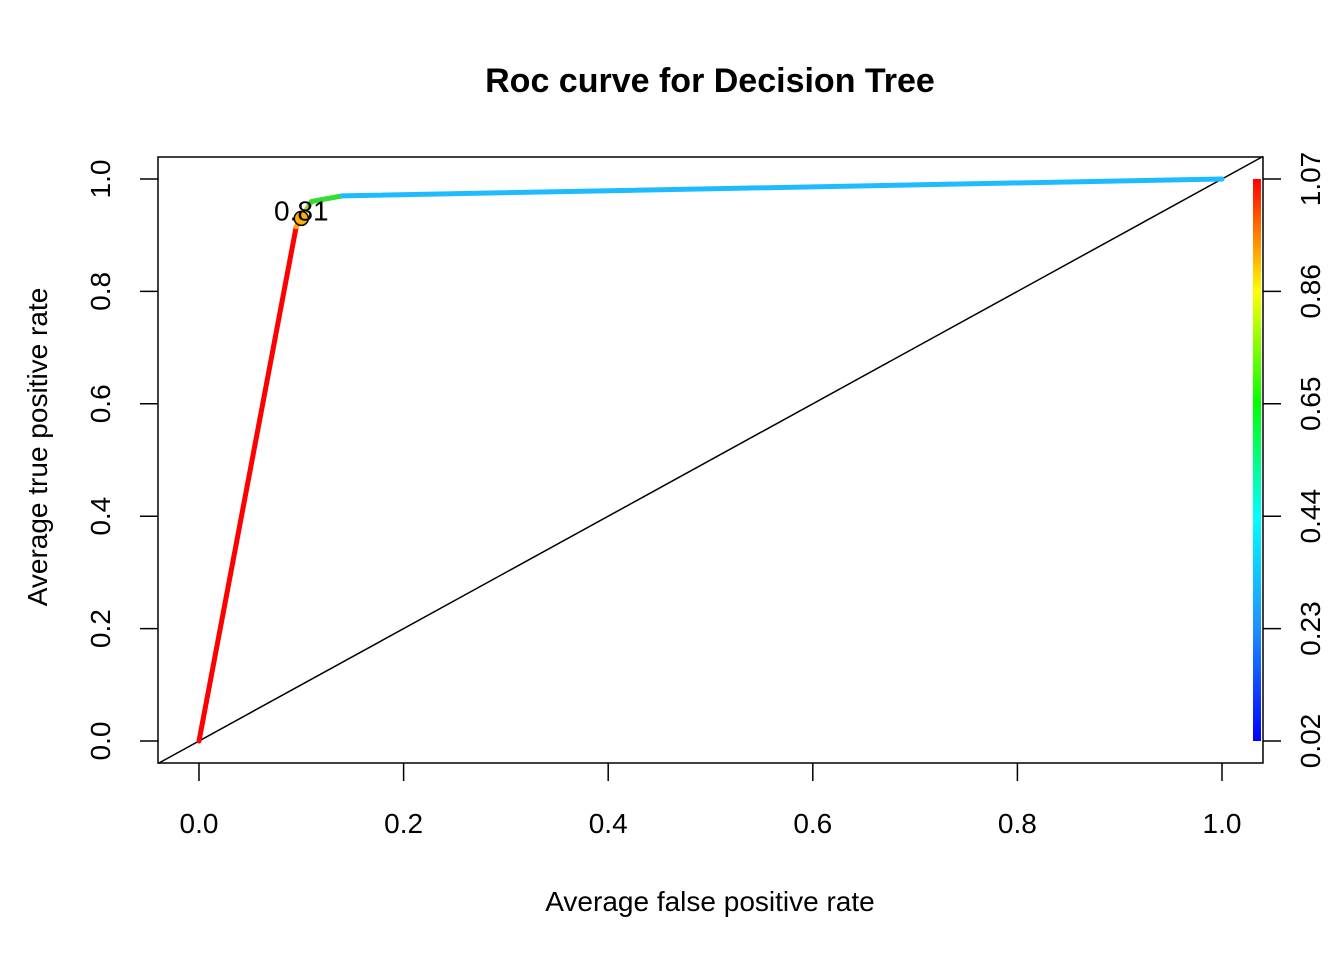 This screenshot has width=1344, height=960. I want to click on colorbar: 0.02 0.23 0.44 0.65 0.86 1.07, so click(1289, 460).